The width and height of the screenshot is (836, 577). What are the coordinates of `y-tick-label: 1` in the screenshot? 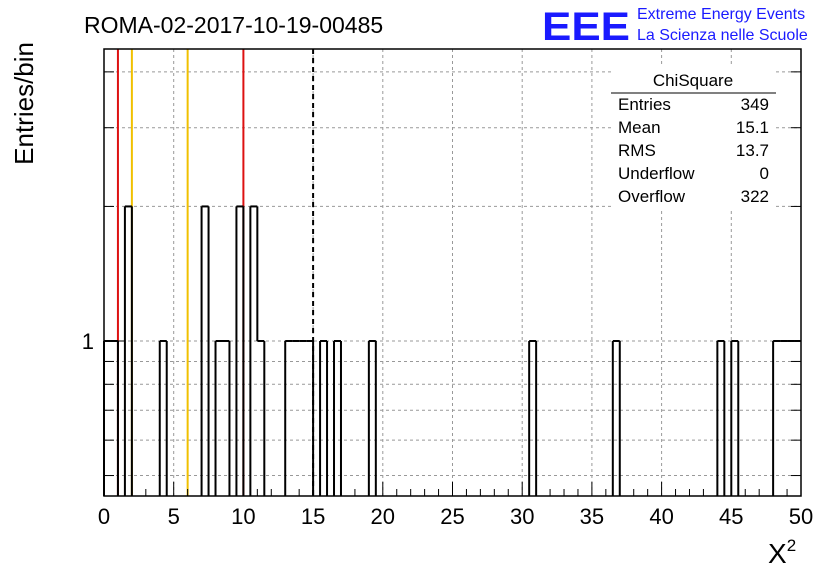 It's located at (88, 341).